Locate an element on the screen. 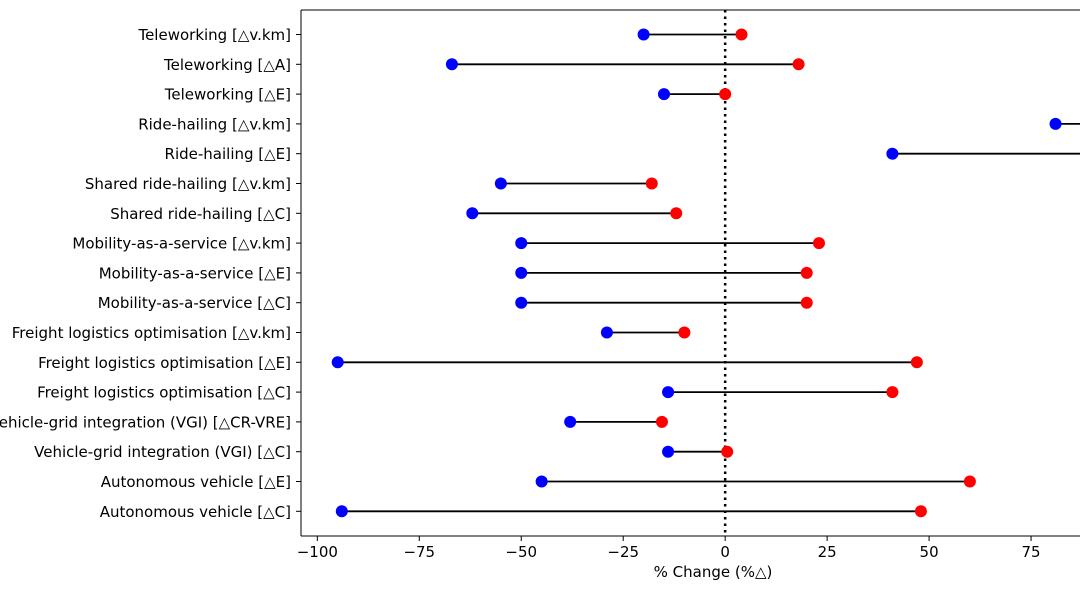  y-tick-label: Vehicle-grid integration (VGI) [△C] is located at coordinates (162, 452).